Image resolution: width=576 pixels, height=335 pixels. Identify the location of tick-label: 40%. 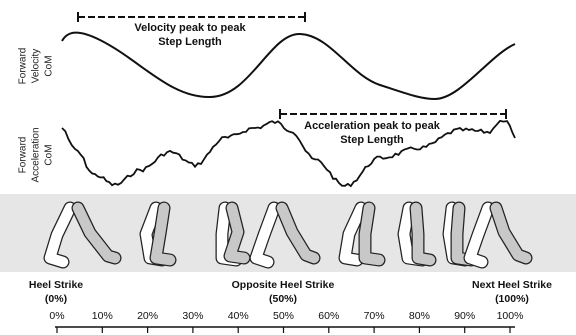
(238, 316).